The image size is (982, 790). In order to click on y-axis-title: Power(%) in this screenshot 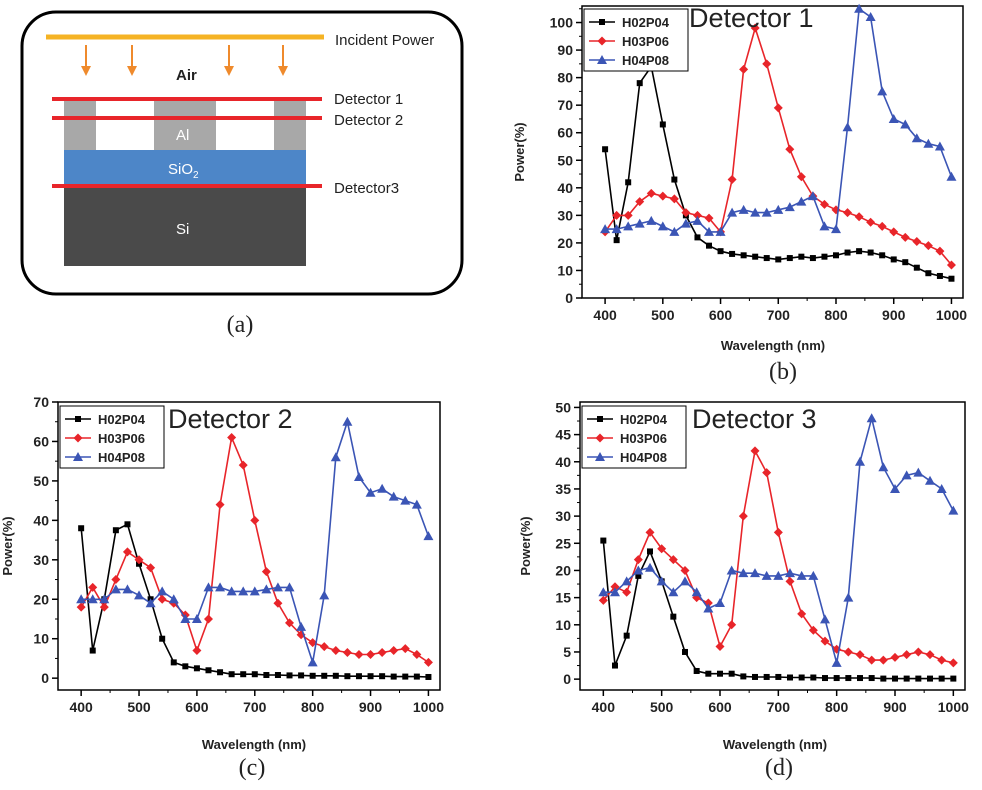, I will do `click(519, 151)`.